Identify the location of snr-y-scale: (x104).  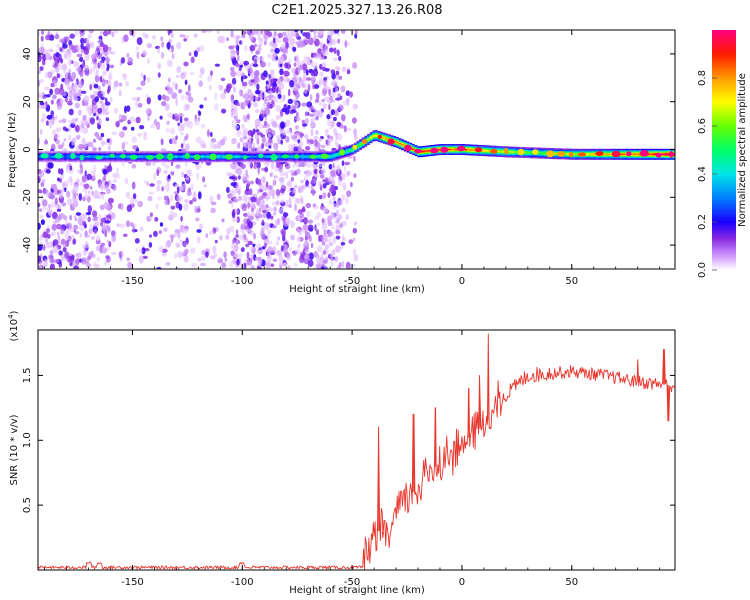
(13, 325).